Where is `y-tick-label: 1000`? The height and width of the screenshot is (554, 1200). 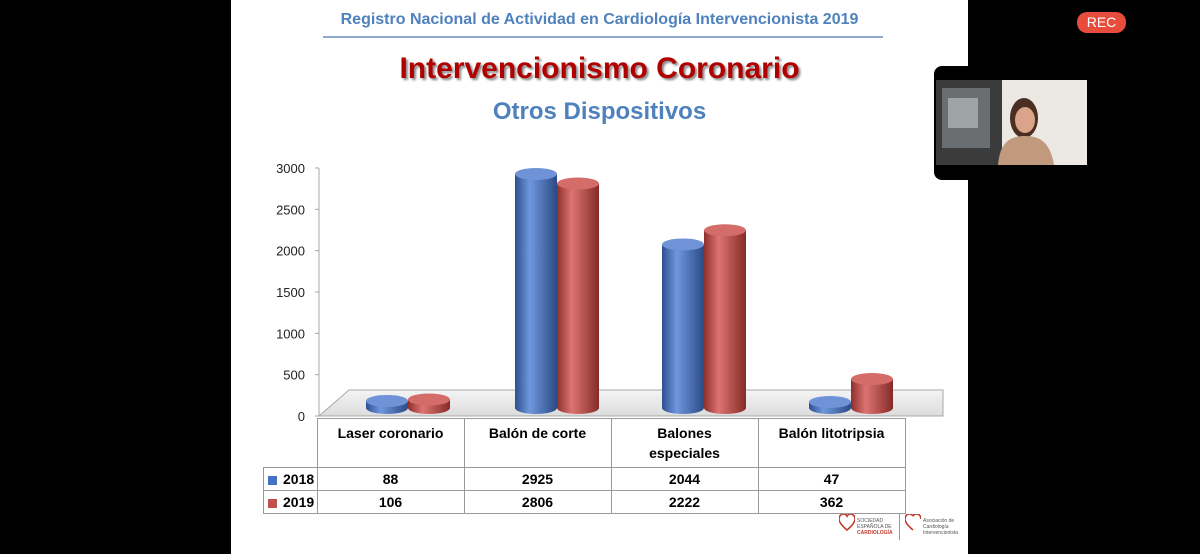
y-tick-label: 1000 is located at coordinates (290, 333).